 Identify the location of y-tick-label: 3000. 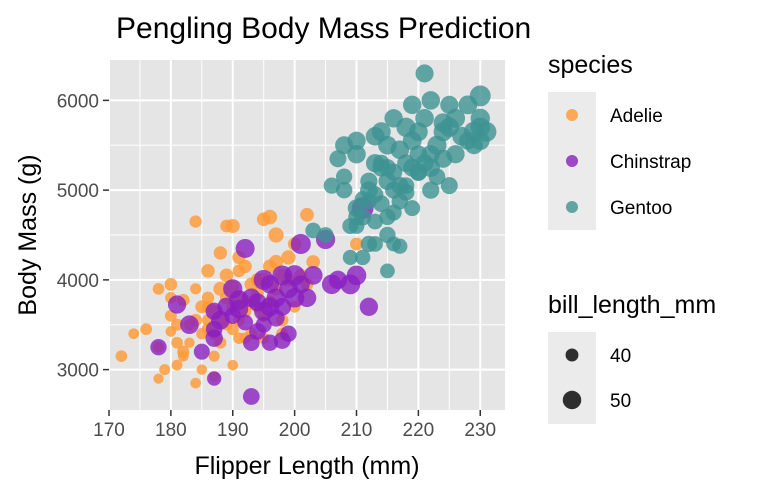
(78, 371).